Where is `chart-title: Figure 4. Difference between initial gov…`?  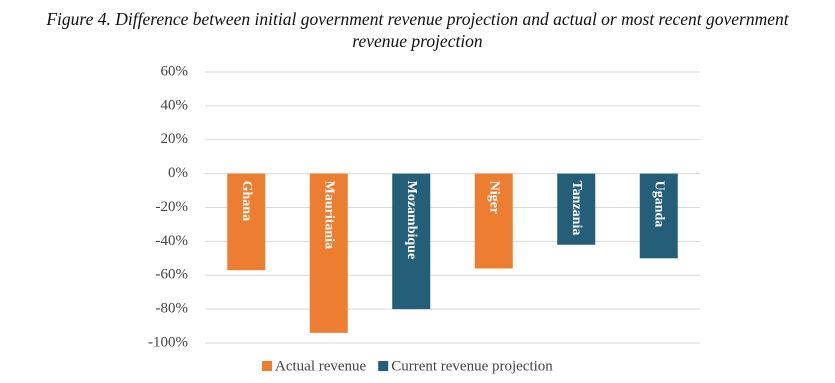
chart-title: Figure 4. Difference between initial gov… is located at coordinates (417, 30).